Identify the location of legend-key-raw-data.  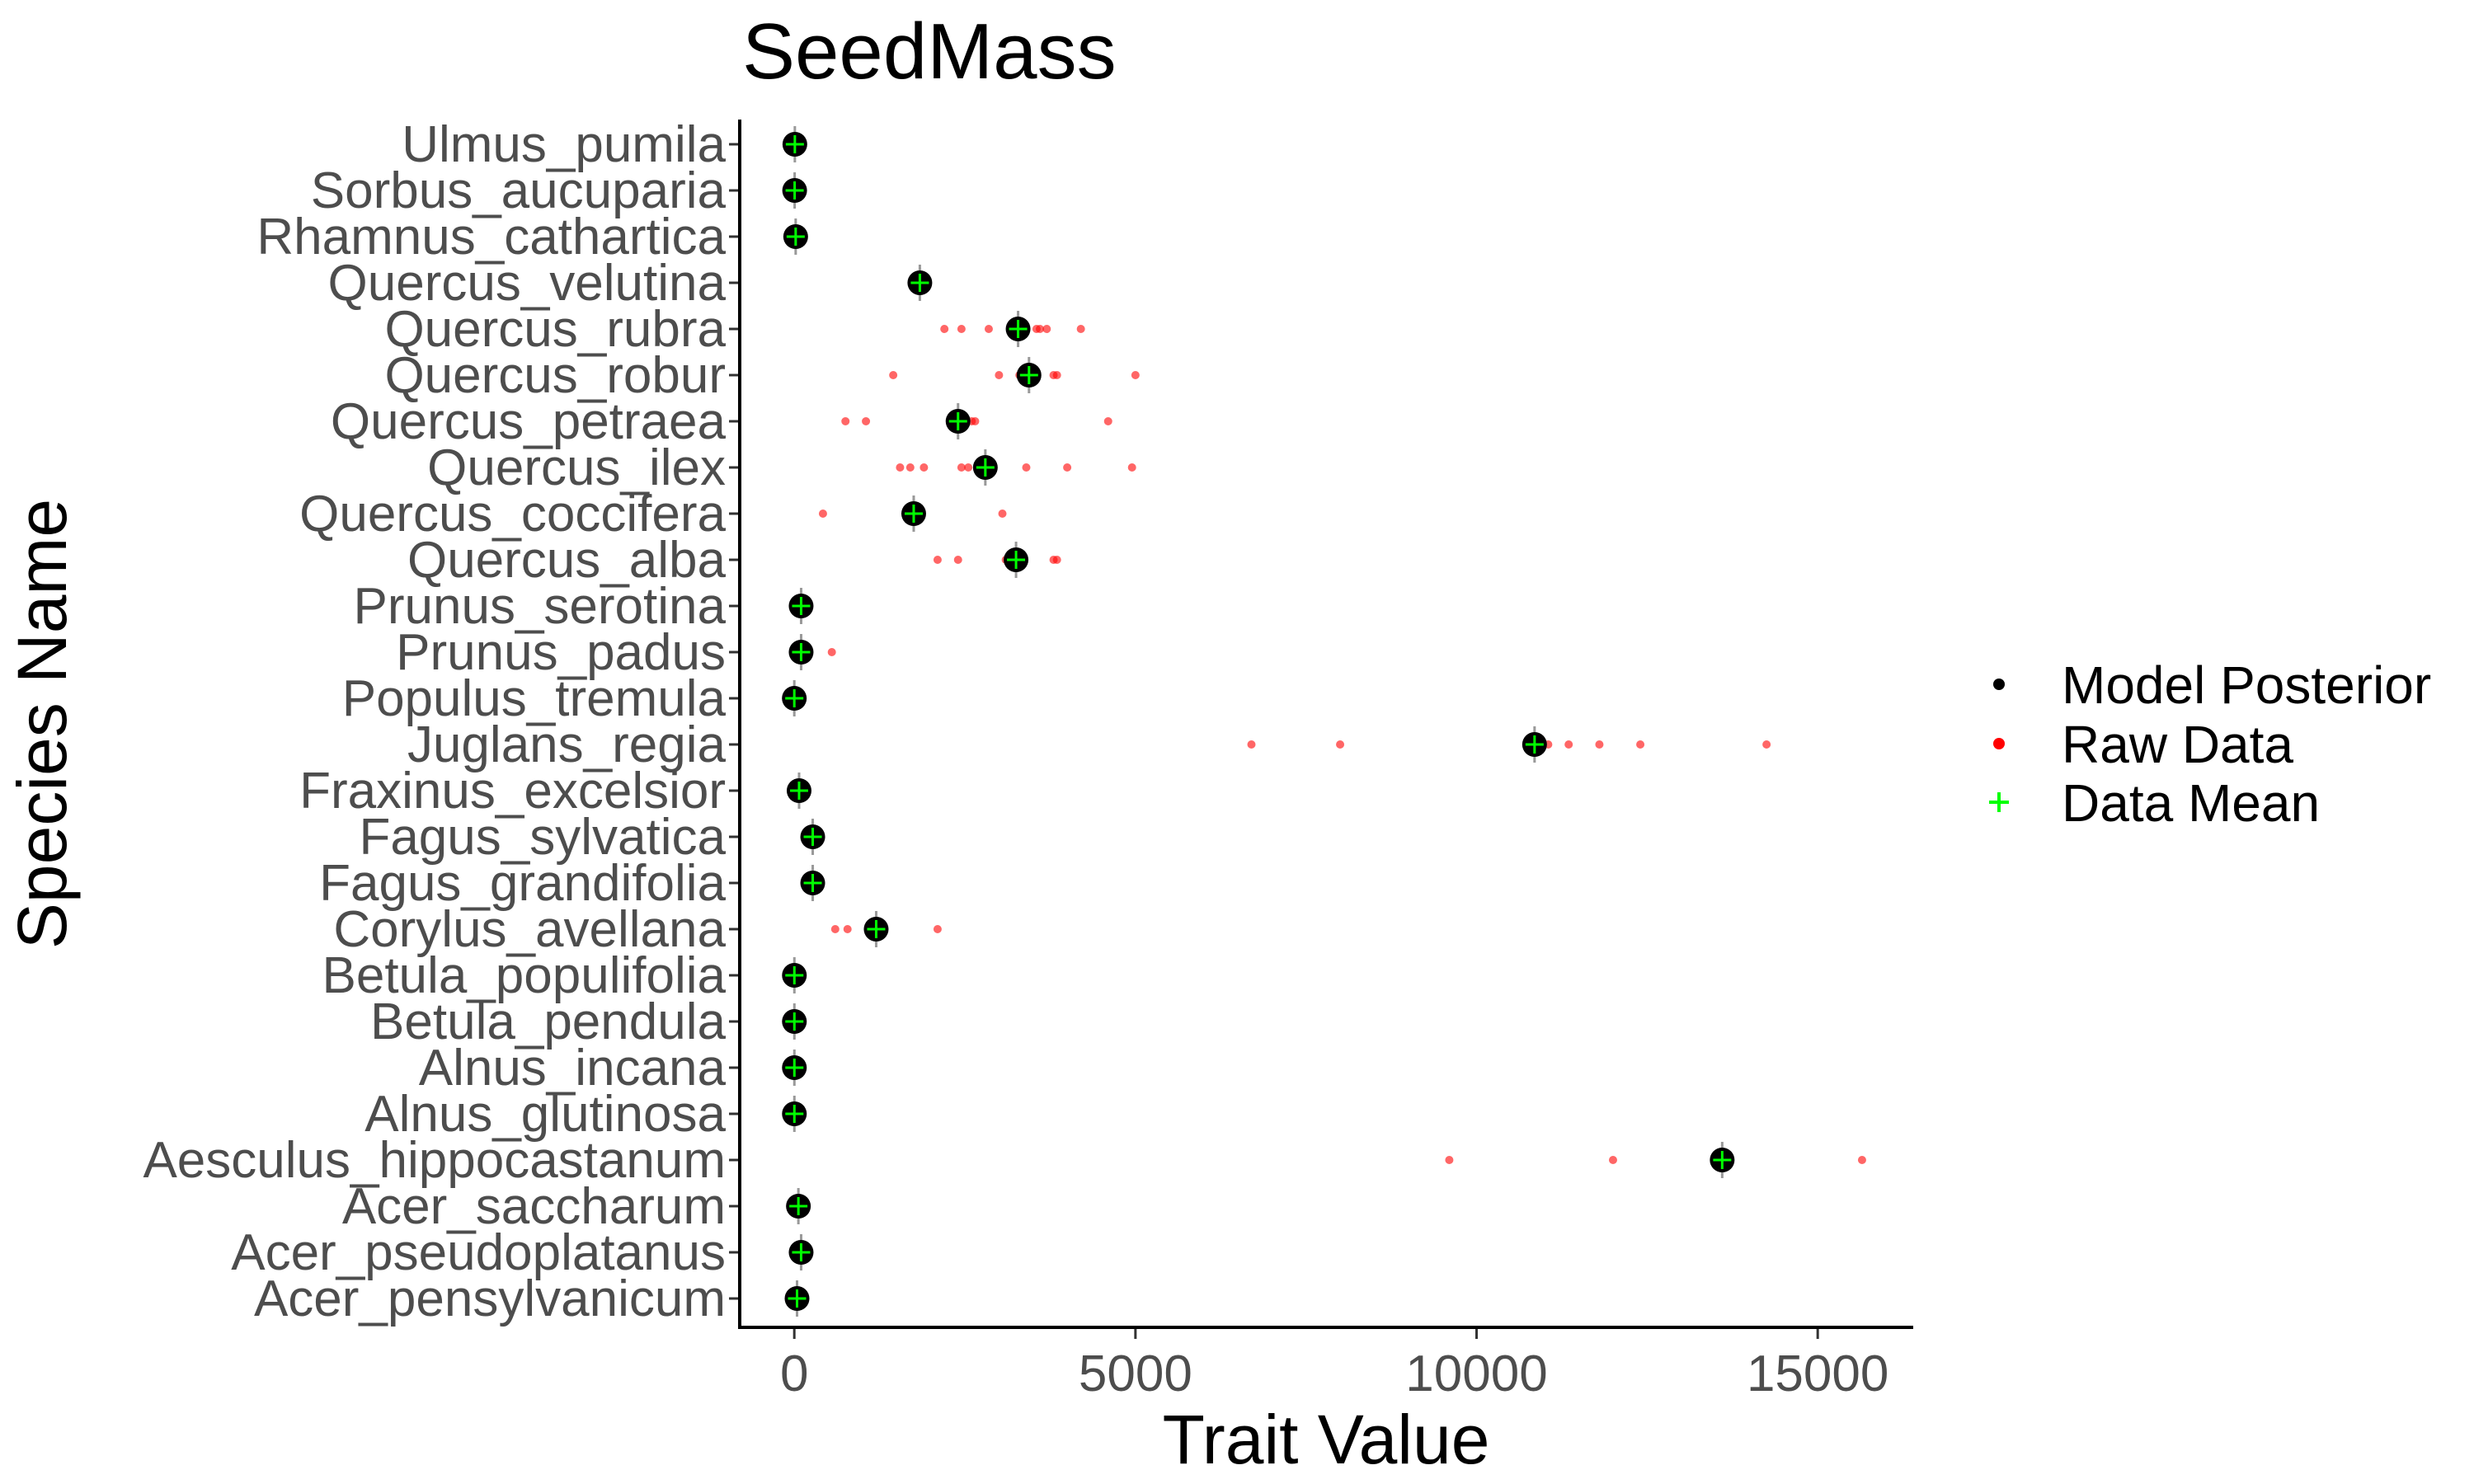
(1999, 743).